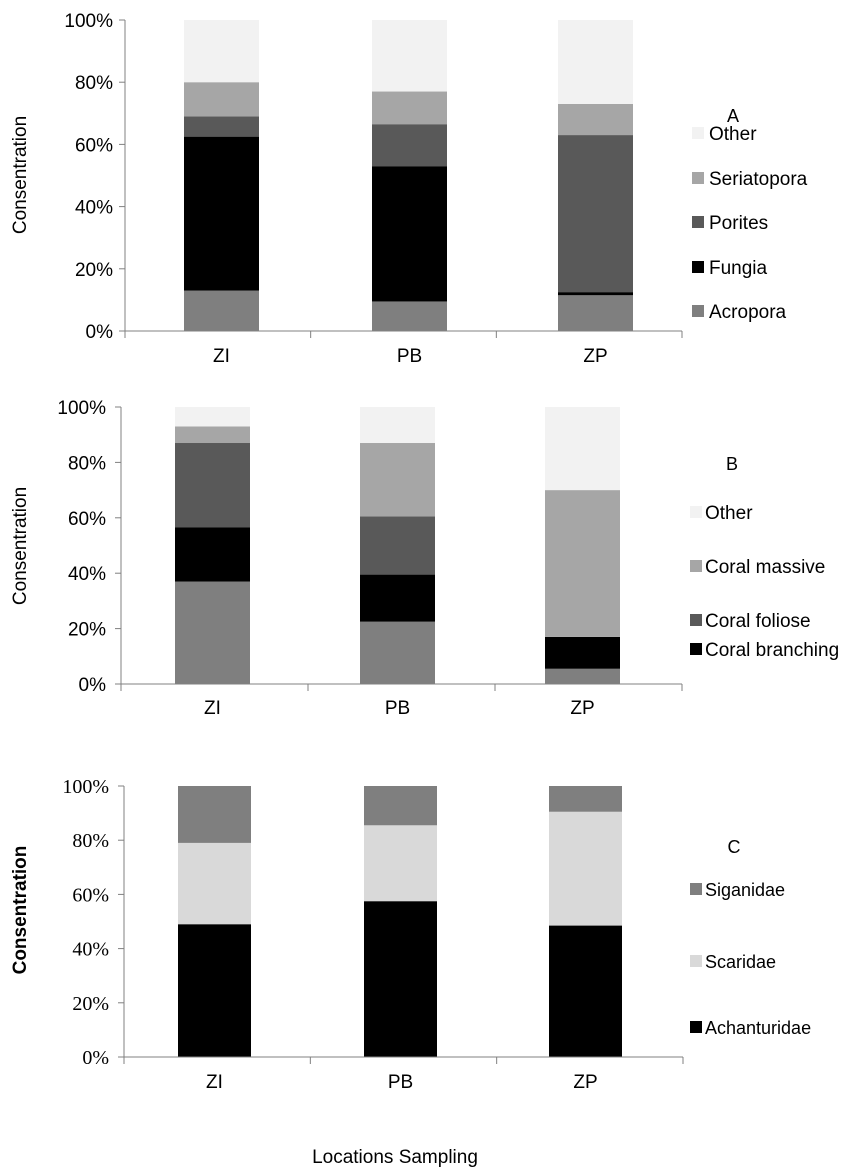 This screenshot has height=1173, width=851. What do you see at coordinates (733, 116) in the screenshot?
I see `panel-label: A` at bounding box center [733, 116].